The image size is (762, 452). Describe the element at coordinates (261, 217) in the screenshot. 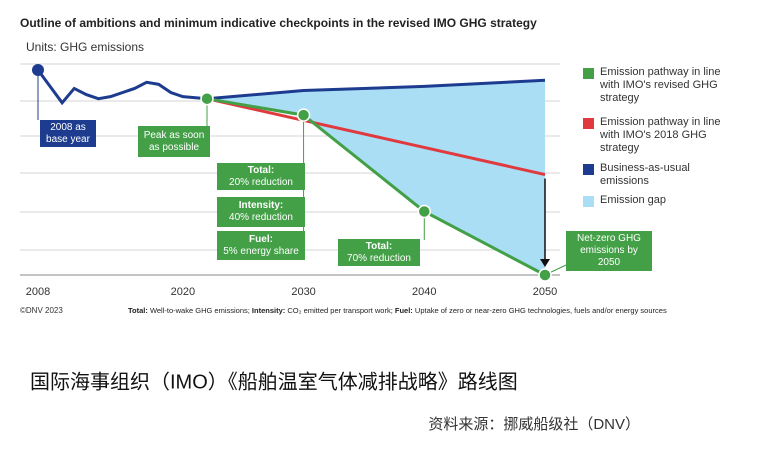

I see `annotation-text: 40% reduction` at that location.